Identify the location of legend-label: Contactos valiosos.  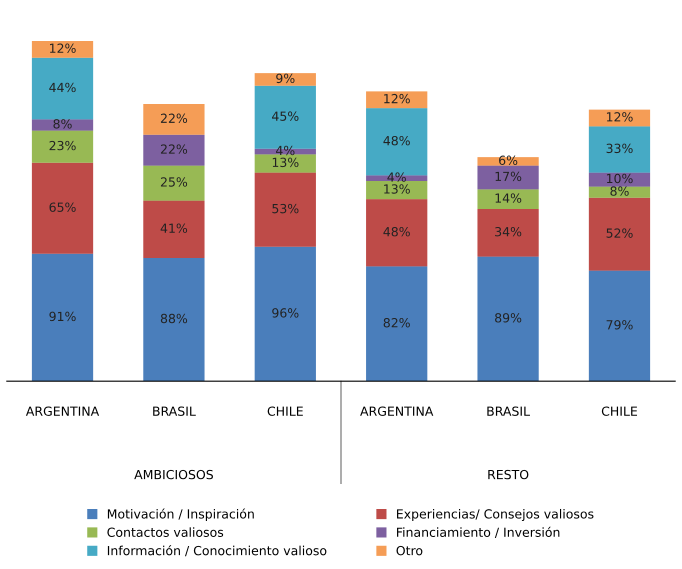
(165, 532).